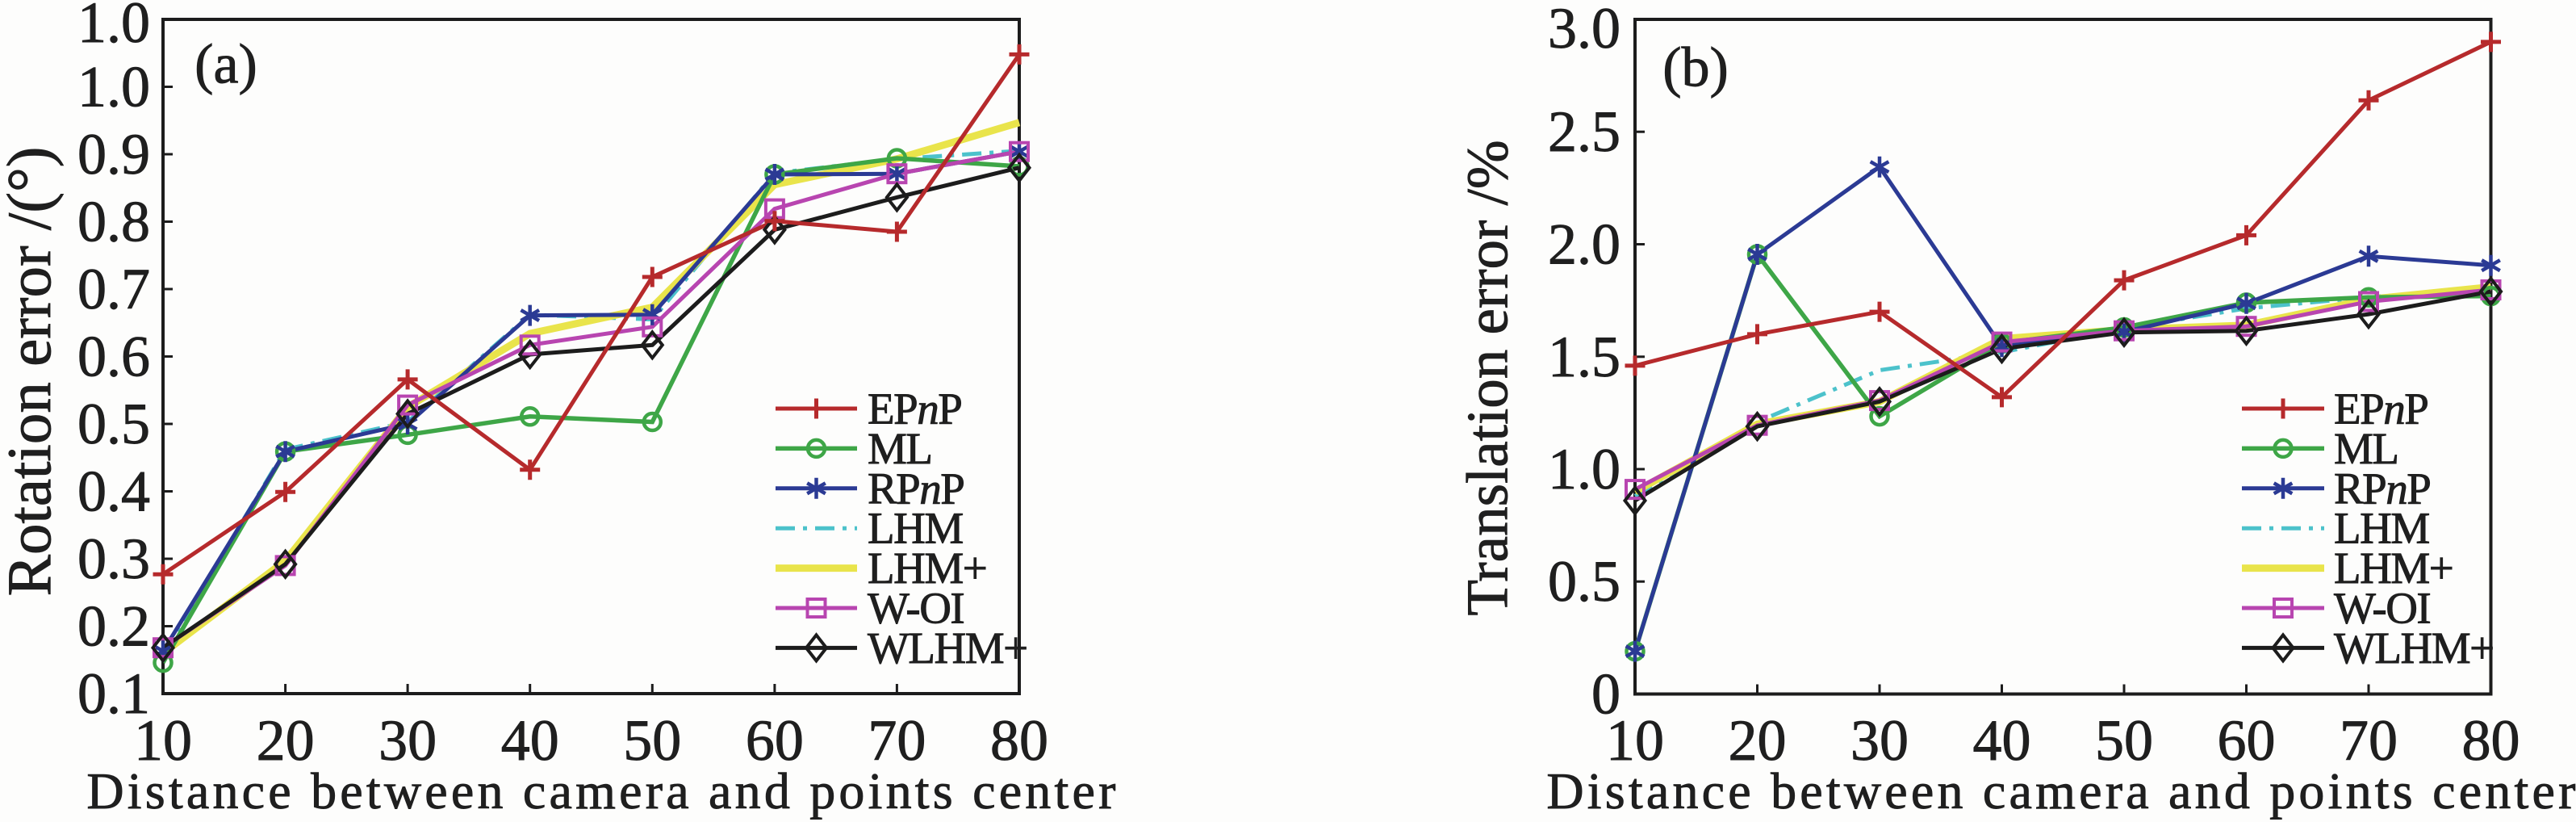 The image size is (2576, 822). I want to click on svg-text: (b), so click(1695, 68).